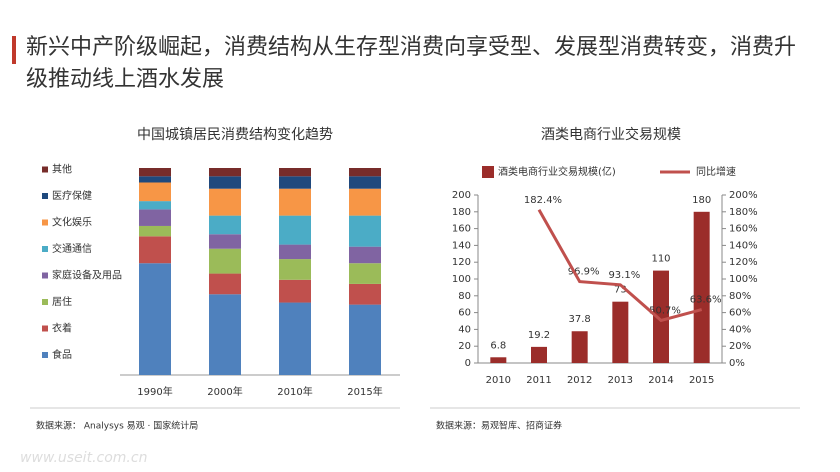 This screenshot has height=472, width=840. I want to click on source: 数据来源：易观智库、招商证券, so click(499, 426).